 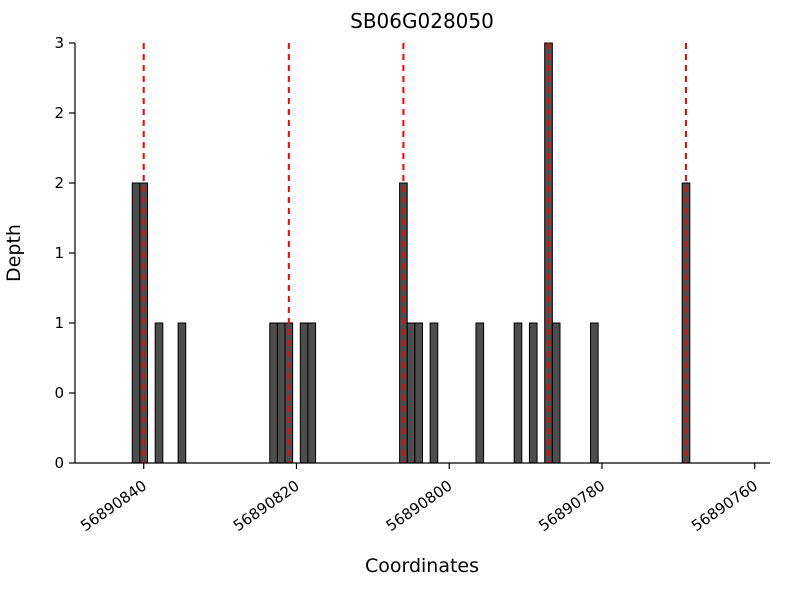 I want to click on x-tick-label: 56890820, so click(x=266, y=506).